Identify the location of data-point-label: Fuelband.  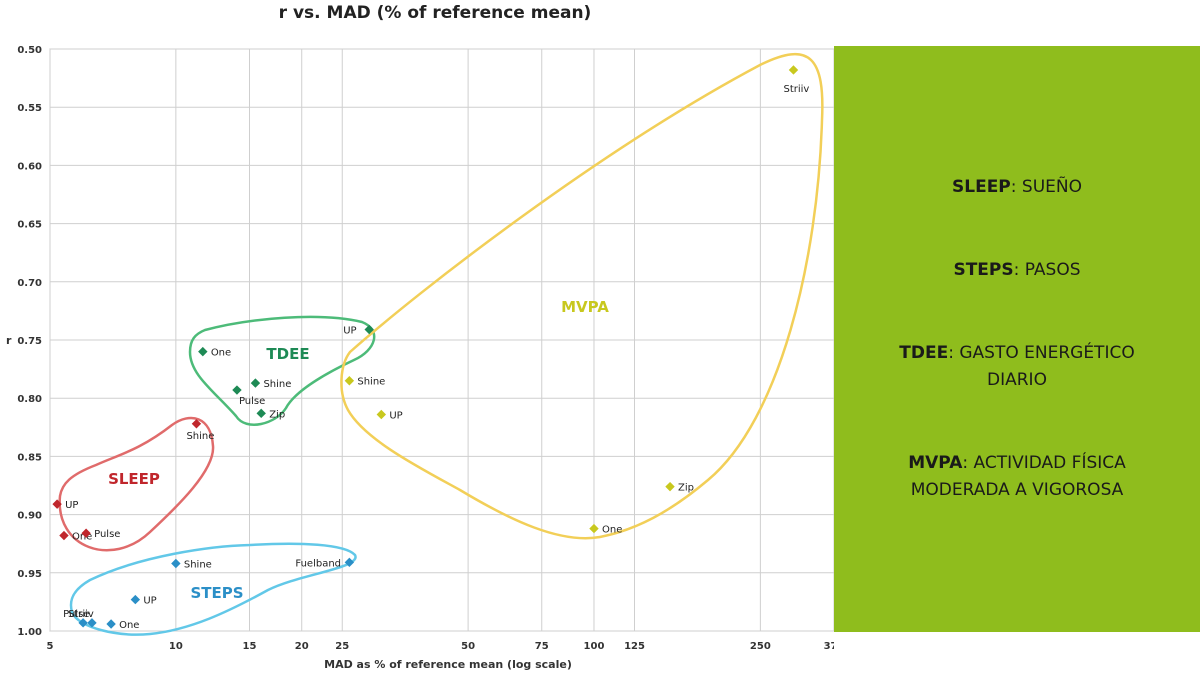
(318, 563).